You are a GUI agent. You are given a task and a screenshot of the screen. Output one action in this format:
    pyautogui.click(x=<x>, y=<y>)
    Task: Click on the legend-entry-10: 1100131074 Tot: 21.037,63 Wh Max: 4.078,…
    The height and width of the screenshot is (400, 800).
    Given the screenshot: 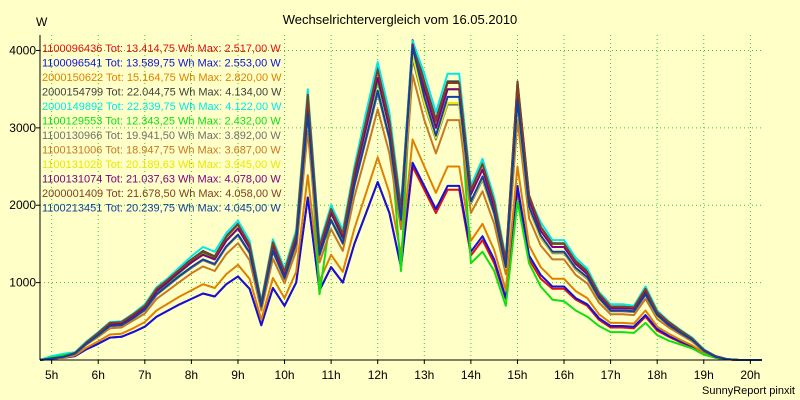 What is the action you would take?
    pyautogui.click(x=161, y=180)
    